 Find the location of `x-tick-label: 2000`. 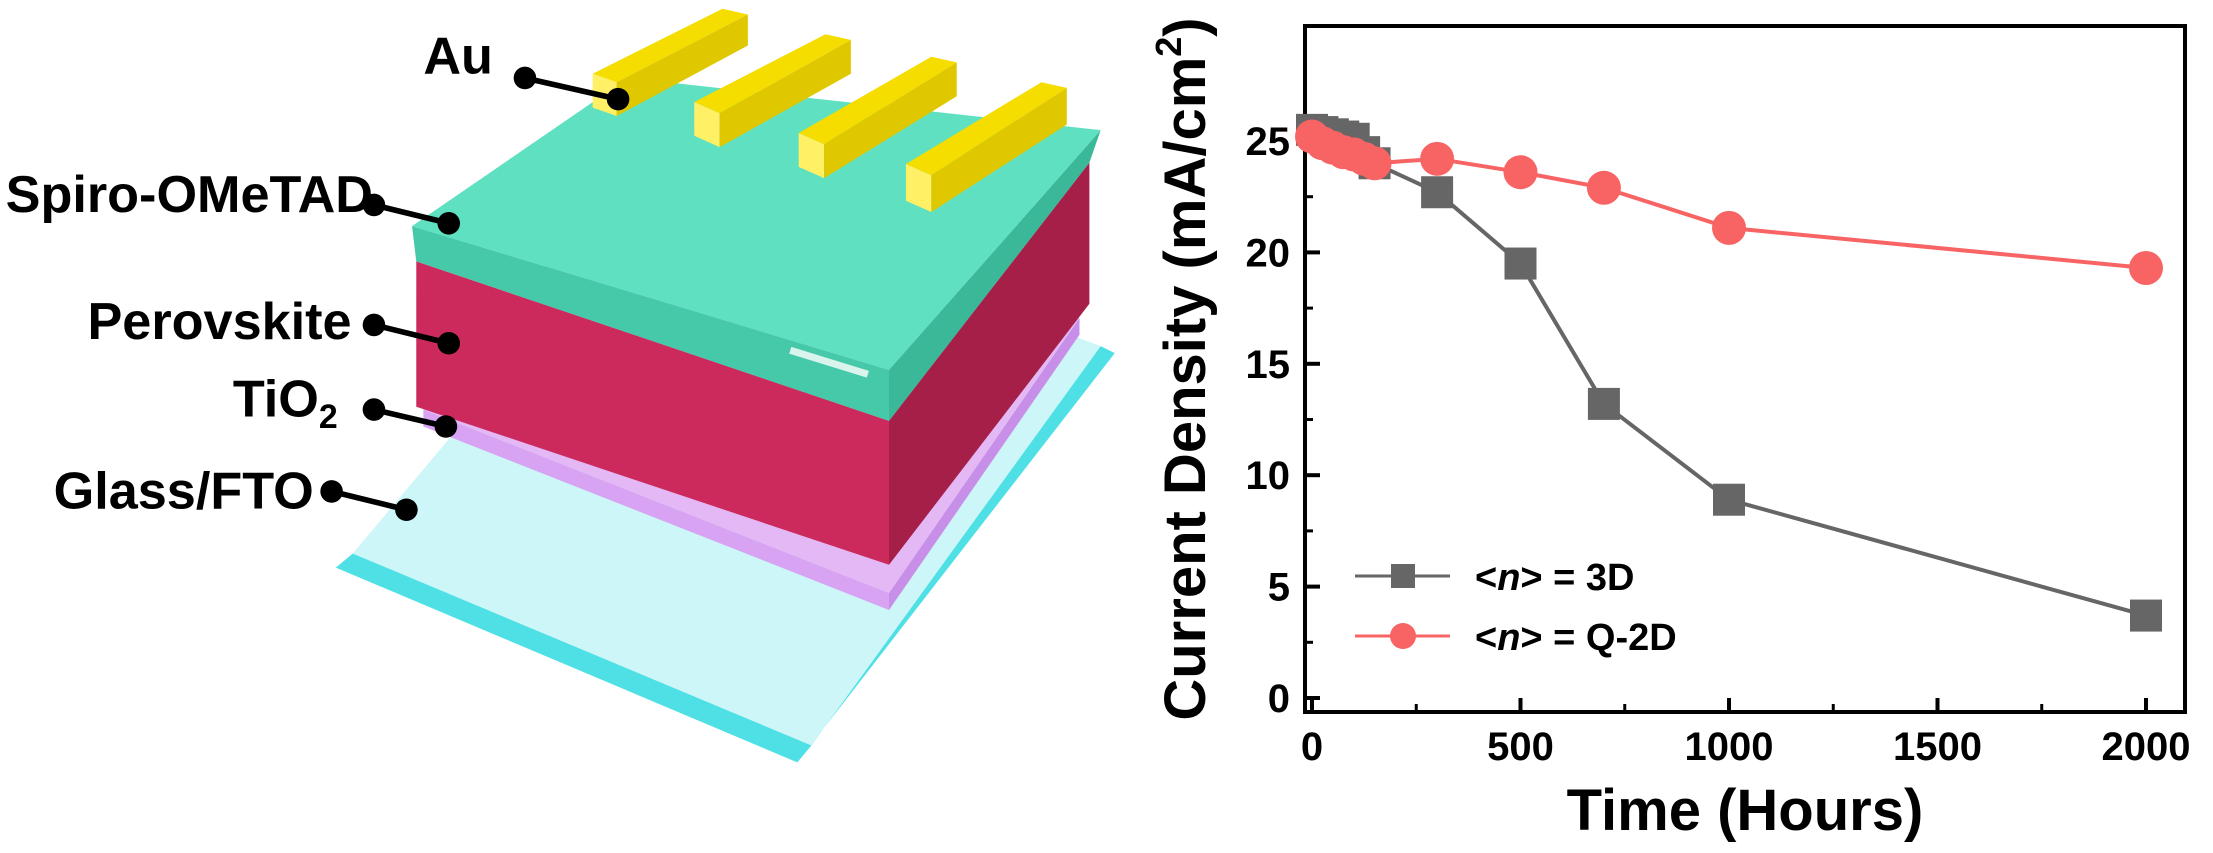

x-tick-label: 2000 is located at coordinates (2146, 747).